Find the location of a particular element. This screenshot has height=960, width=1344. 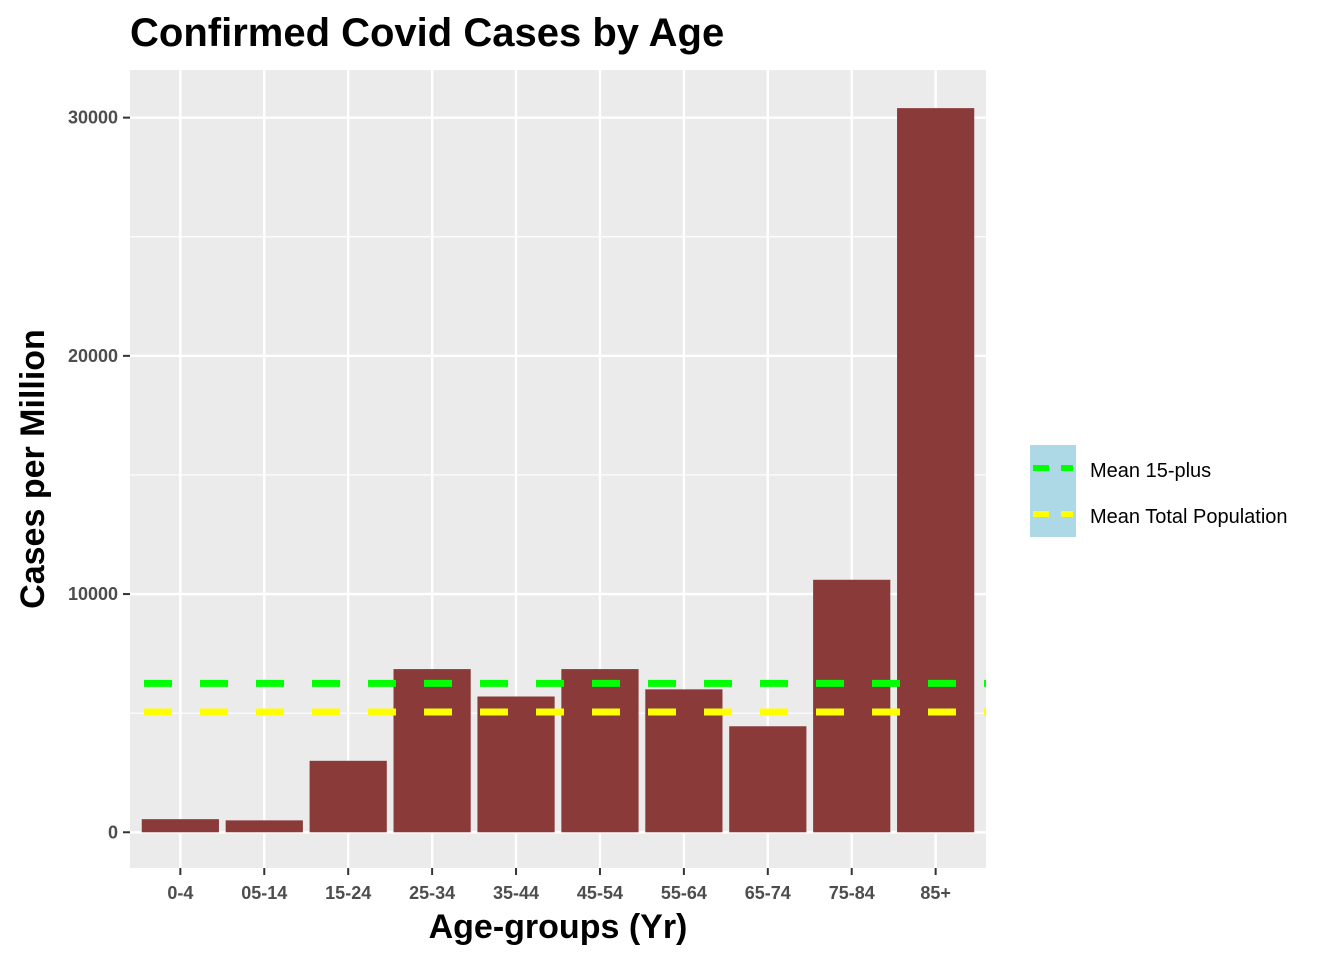

legend-label-mean-15-plus: Mean 15-plus is located at coordinates (1150, 471).